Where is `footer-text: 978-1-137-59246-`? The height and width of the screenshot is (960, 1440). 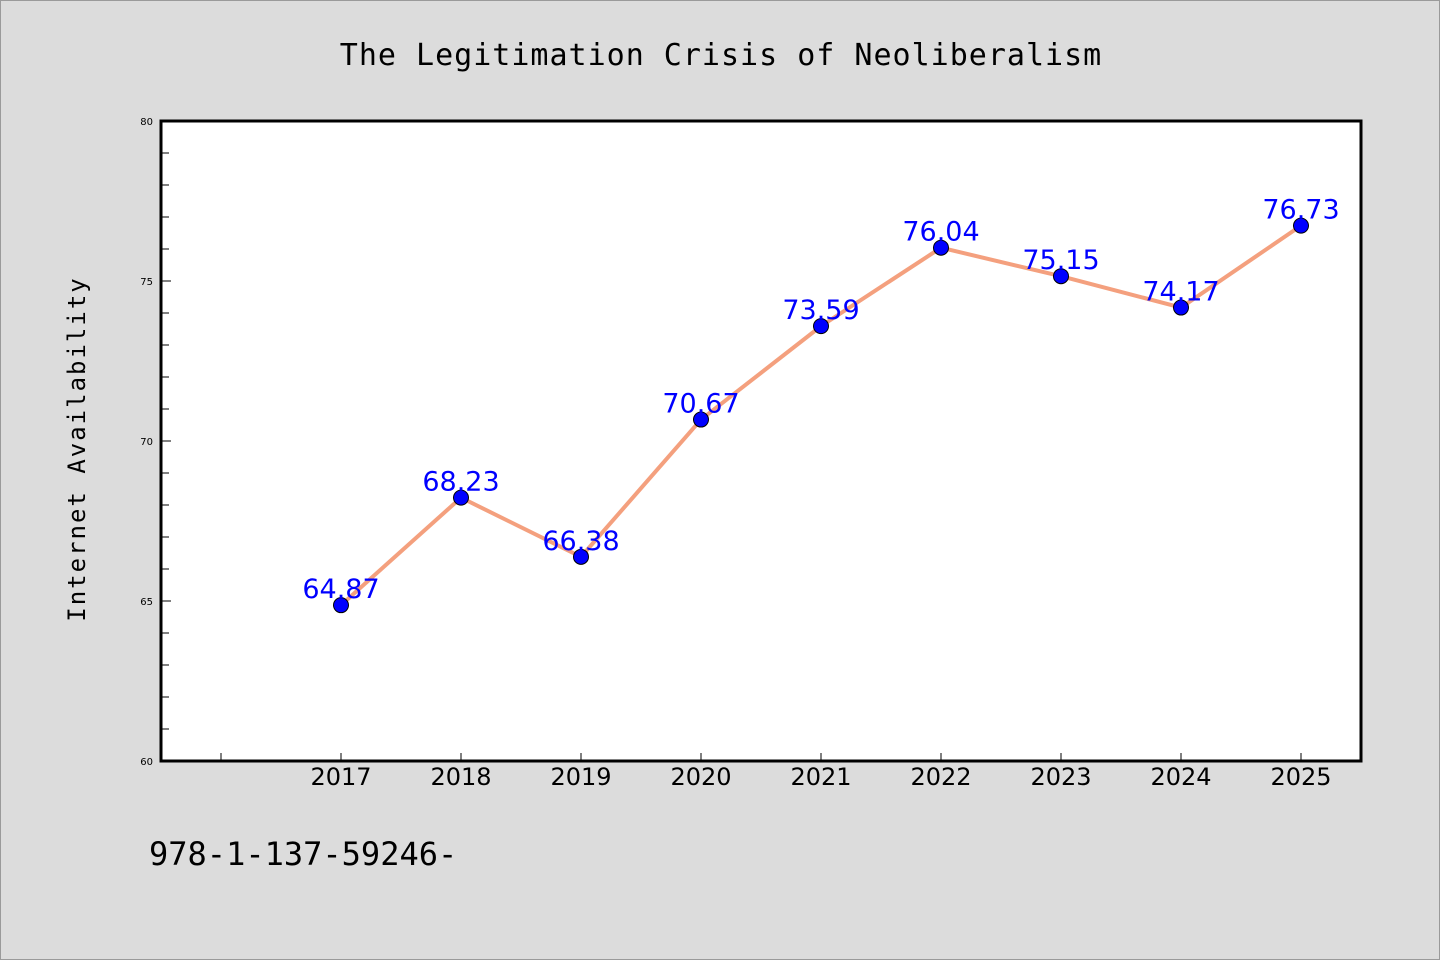
footer-text: 978-1-137-59246- is located at coordinates (303, 854).